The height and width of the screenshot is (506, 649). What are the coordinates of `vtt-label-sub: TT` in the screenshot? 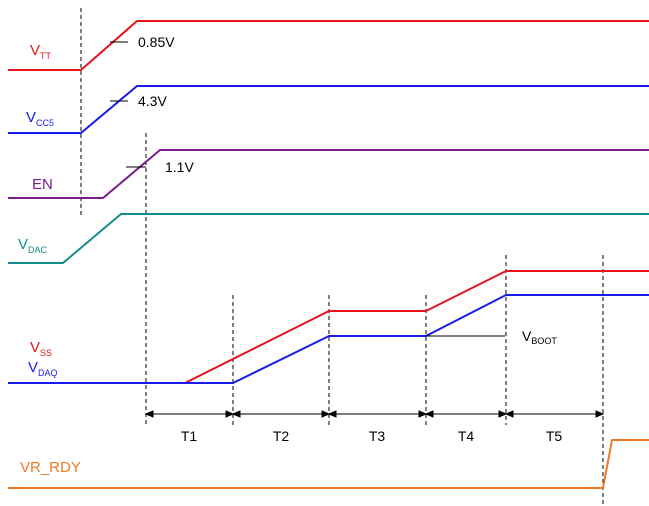 It's located at (45, 56).